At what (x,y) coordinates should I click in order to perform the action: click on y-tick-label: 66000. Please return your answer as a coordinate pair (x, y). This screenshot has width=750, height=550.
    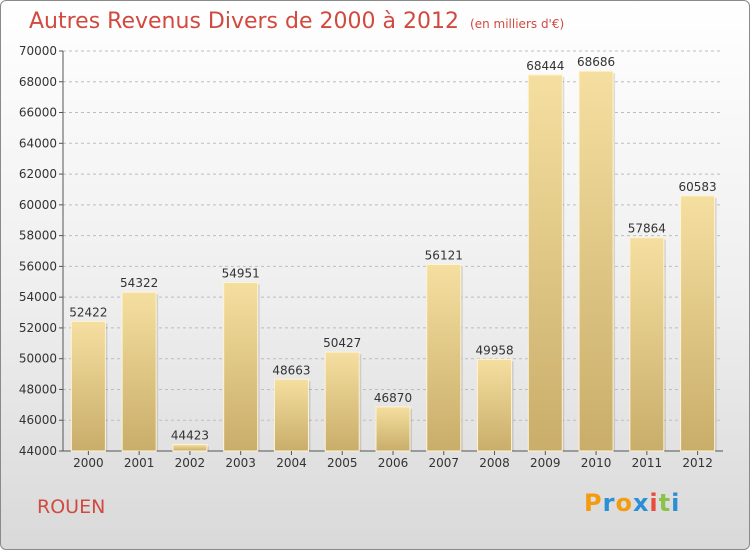
    Looking at the image, I should click on (38, 113).